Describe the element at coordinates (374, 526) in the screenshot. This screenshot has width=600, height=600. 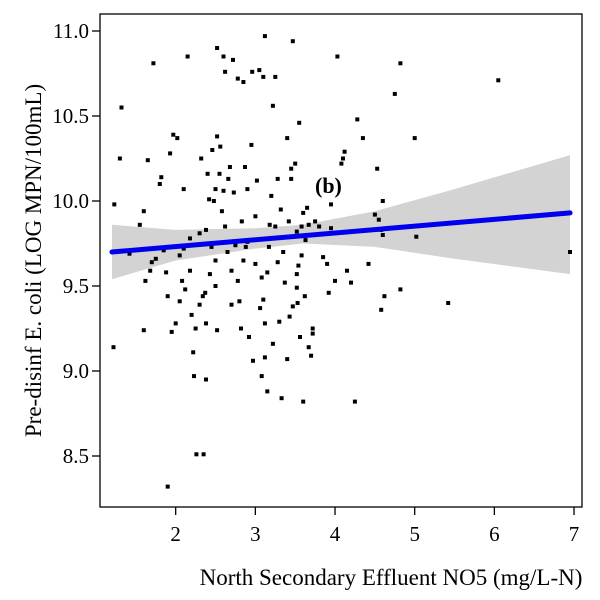
I see `x-axis-ticks: 2 3 4 5 6 7` at that location.